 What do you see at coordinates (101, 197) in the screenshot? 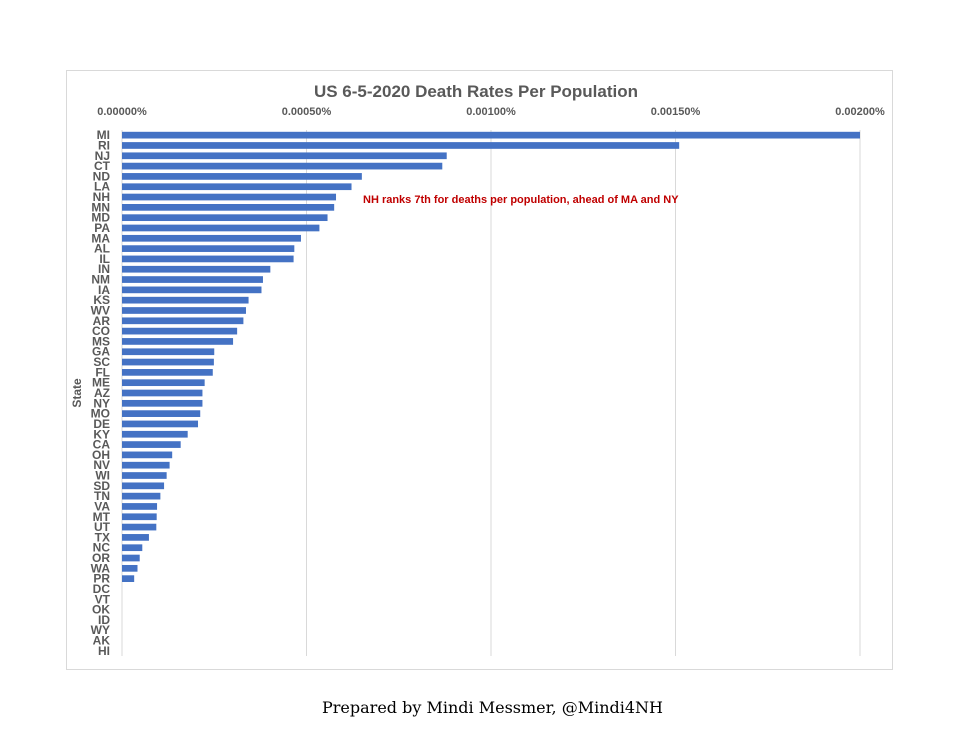
I see `category-label: NH` at bounding box center [101, 197].